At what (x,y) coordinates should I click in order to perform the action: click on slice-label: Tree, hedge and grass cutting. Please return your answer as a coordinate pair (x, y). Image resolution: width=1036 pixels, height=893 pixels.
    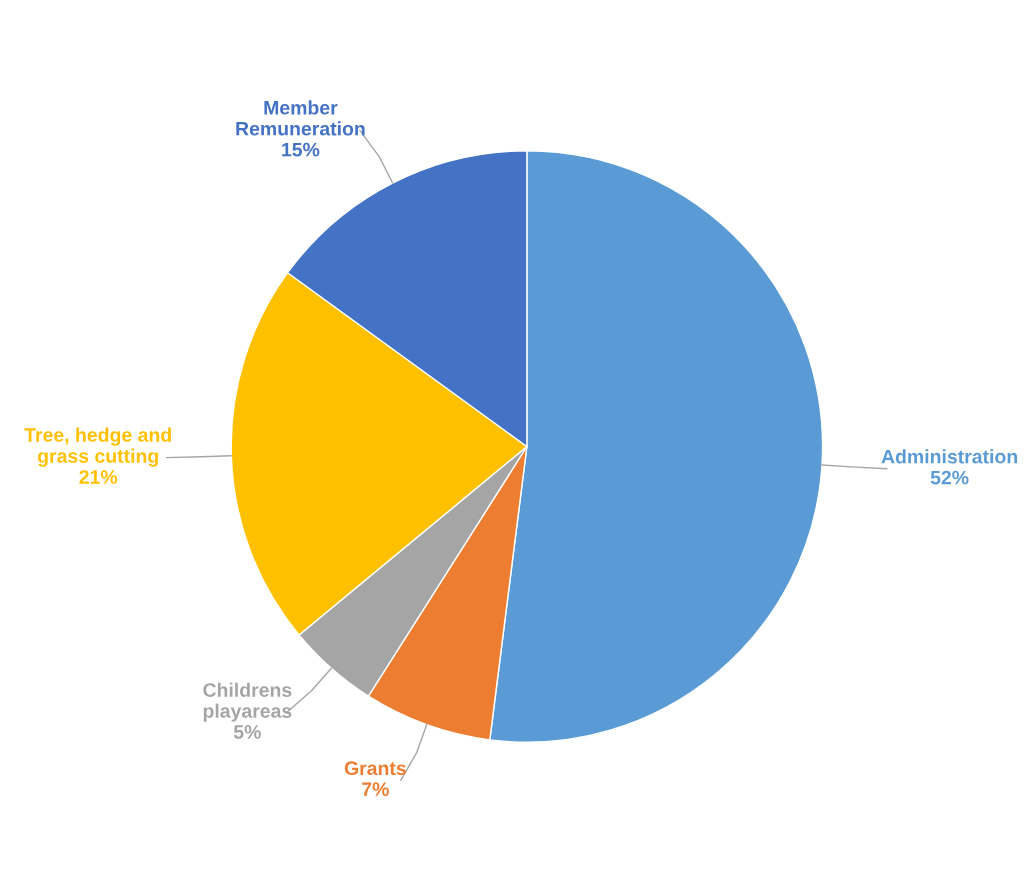
    Looking at the image, I should click on (97, 447).